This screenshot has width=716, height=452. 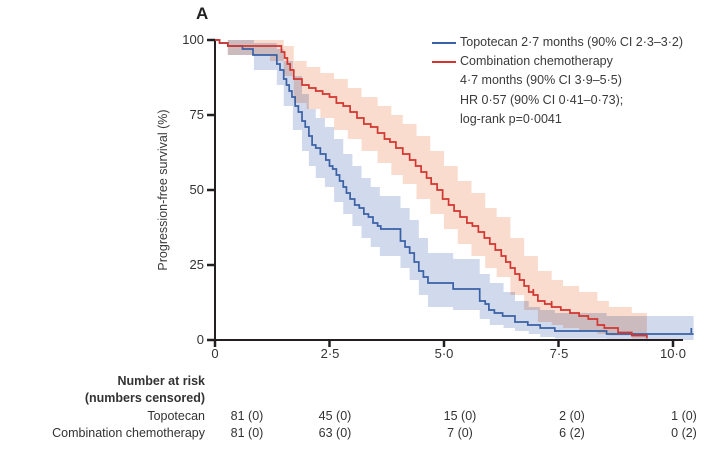 What do you see at coordinates (460, 416) in the screenshot?
I see `risk-value: 15 (0)` at bounding box center [460, 416].